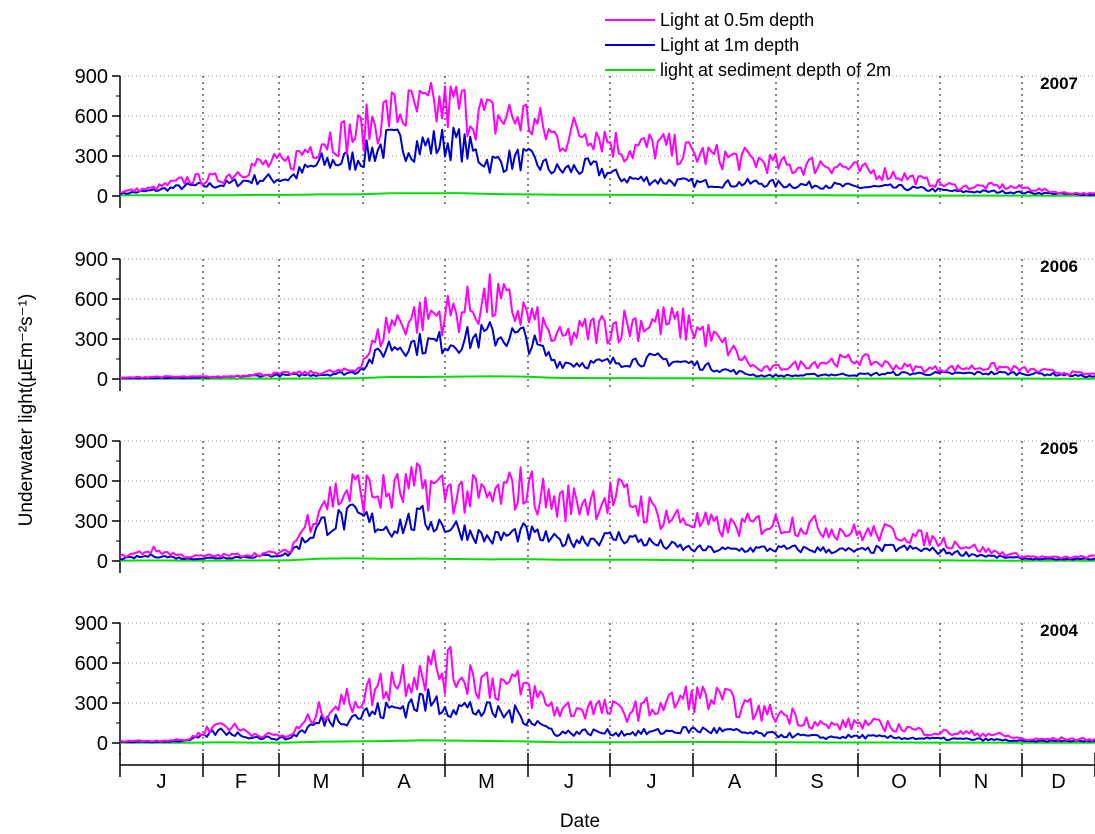 The width and height of the screenshot is (1095, 834). What do you see at coordinates (775, 70) in the screenshot?
I see `legend-entry-label: light at sediment depth of 2m` at bounding box center [775, 70].